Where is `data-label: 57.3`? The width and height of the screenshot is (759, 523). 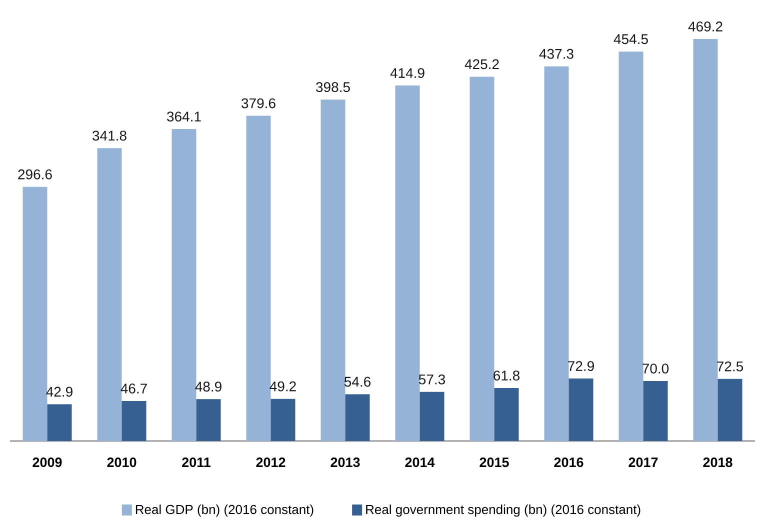
data-label: 57.3 is located at coordinates (432, 379).